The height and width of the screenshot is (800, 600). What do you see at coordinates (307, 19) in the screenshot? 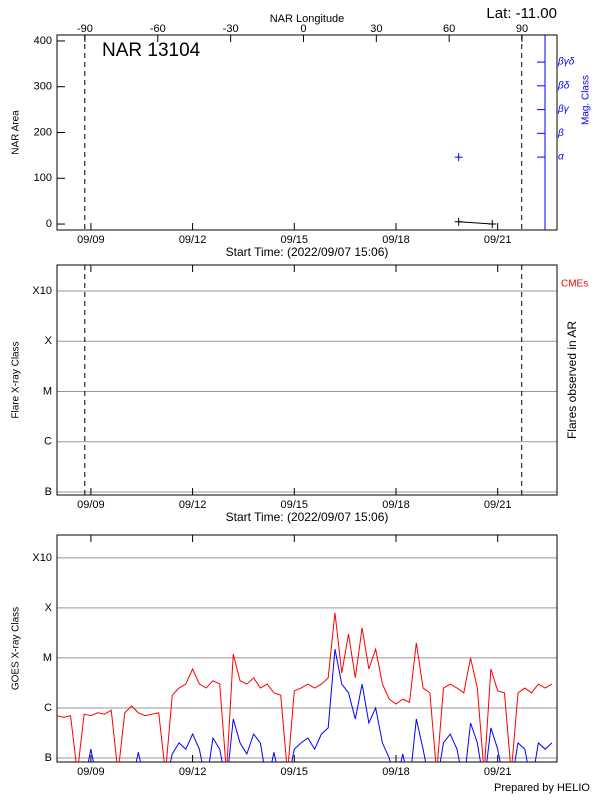
I see `x2-axis-title: NAR Longitude` at bounding box center [307, 19].